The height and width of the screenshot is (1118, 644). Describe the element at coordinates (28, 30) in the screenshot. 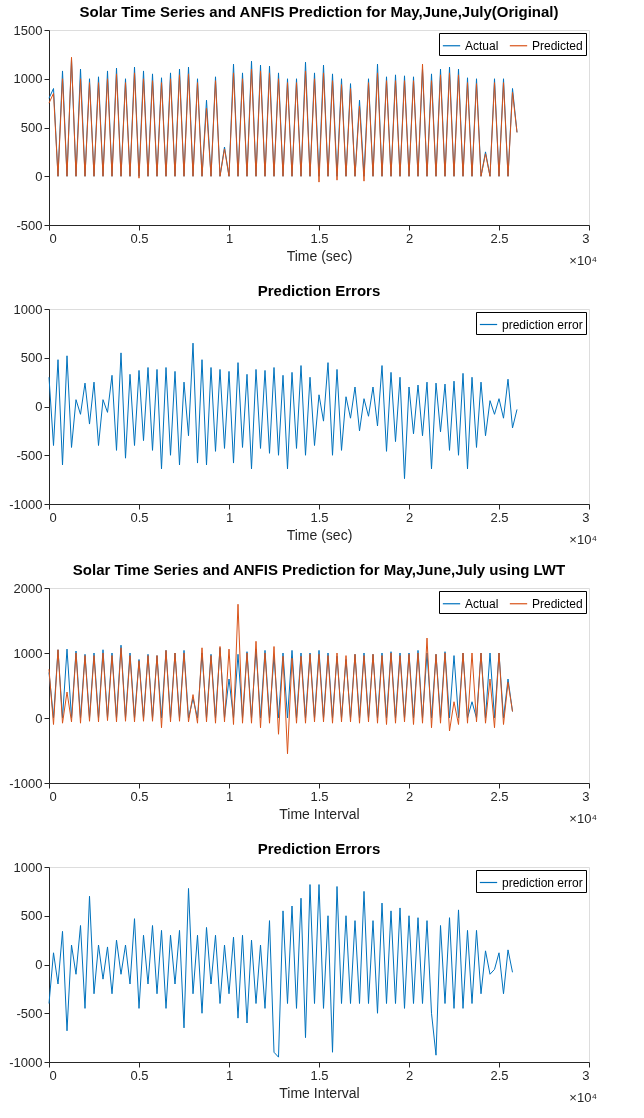

I see `y-tick-label: 1500` at that location.